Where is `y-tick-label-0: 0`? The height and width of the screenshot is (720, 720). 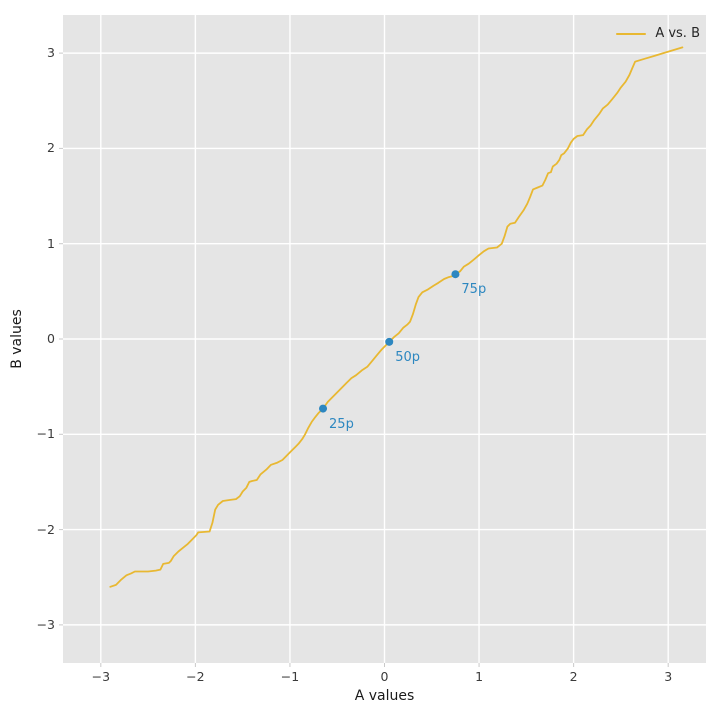
y-tick-label-0: 0 is located at coordinates (51, 338).